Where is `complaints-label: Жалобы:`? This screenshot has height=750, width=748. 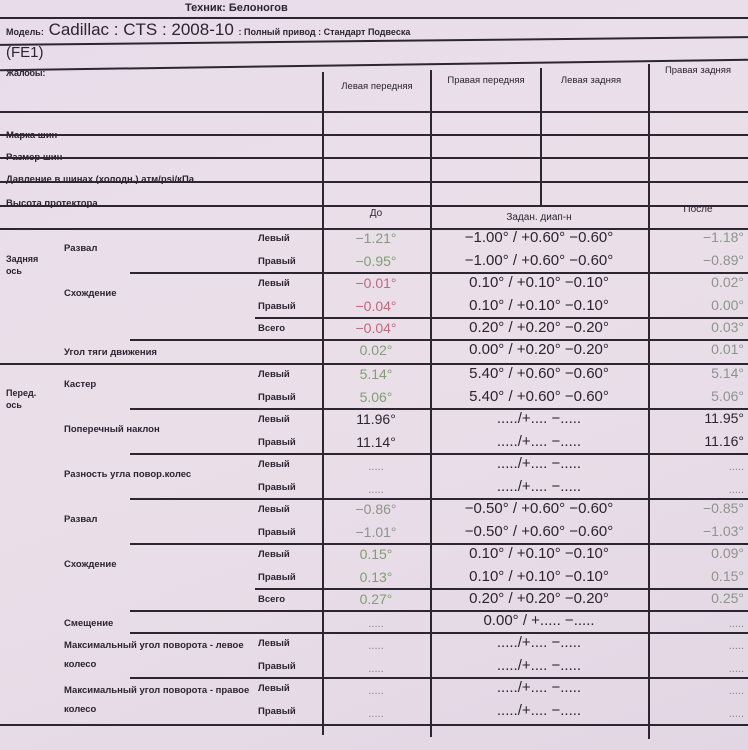
complaints-label: Жалобы: is located at coordinates (26, 73).